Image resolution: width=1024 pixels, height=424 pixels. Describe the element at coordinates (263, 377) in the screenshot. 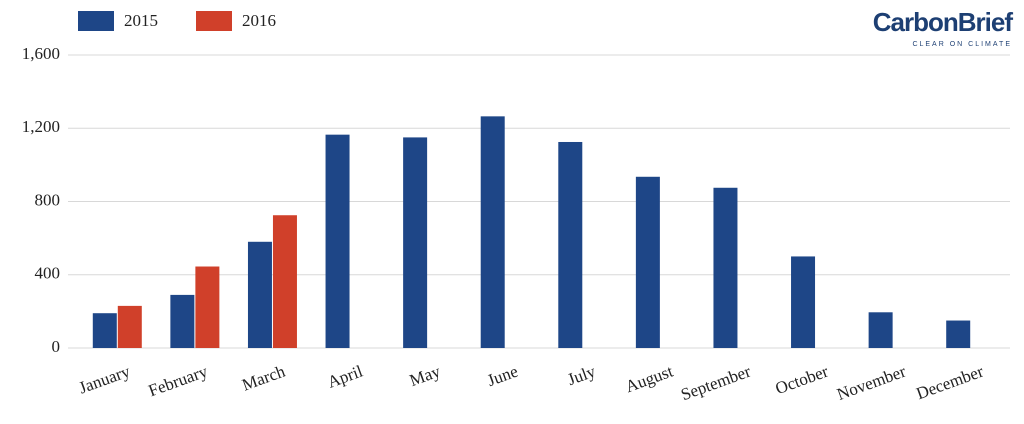

I see `x-tick-label: March` at that location.